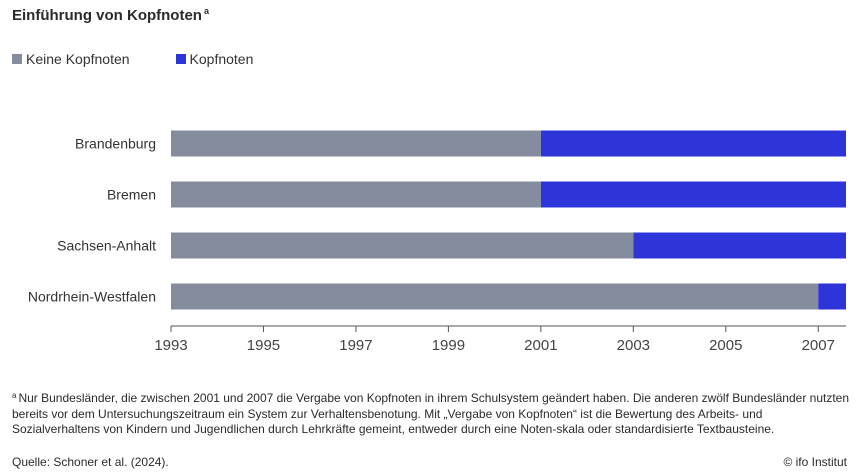 This screenshot has width=861, height=474. I want to click on x-tick-label-1995: 1995, so click(263, 345).